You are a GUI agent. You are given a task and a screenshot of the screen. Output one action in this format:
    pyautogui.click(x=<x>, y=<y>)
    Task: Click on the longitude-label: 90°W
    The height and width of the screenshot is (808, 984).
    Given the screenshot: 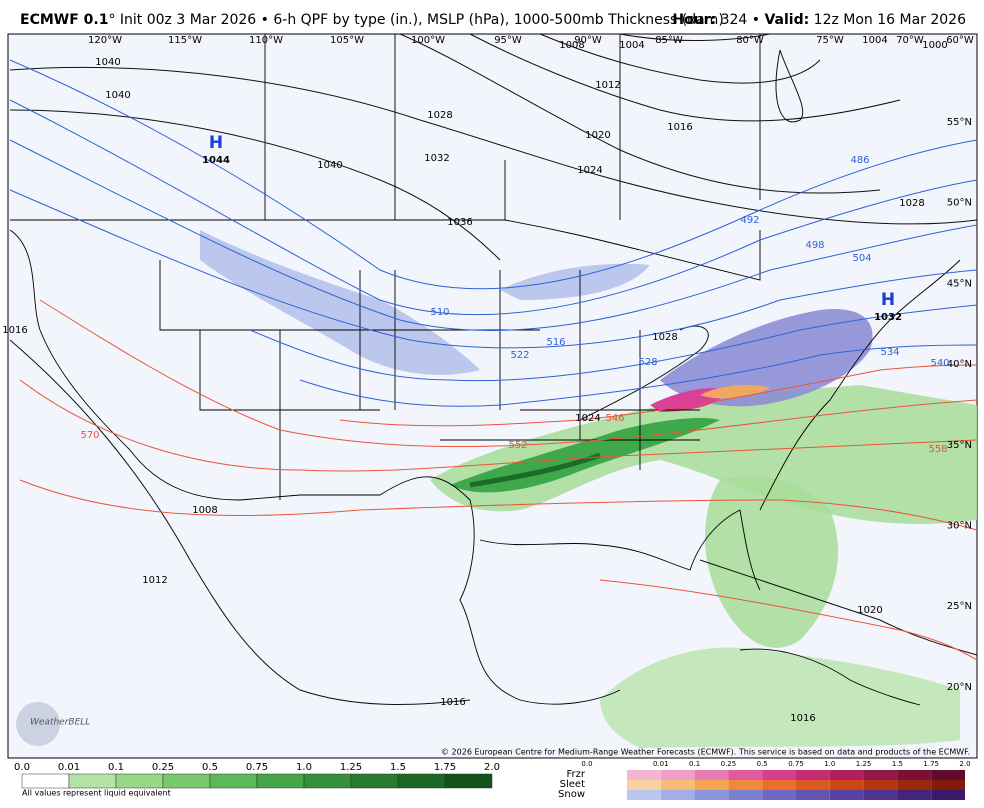 What is the action you would take?
    pyautogui.click(x=588, y=40)
    